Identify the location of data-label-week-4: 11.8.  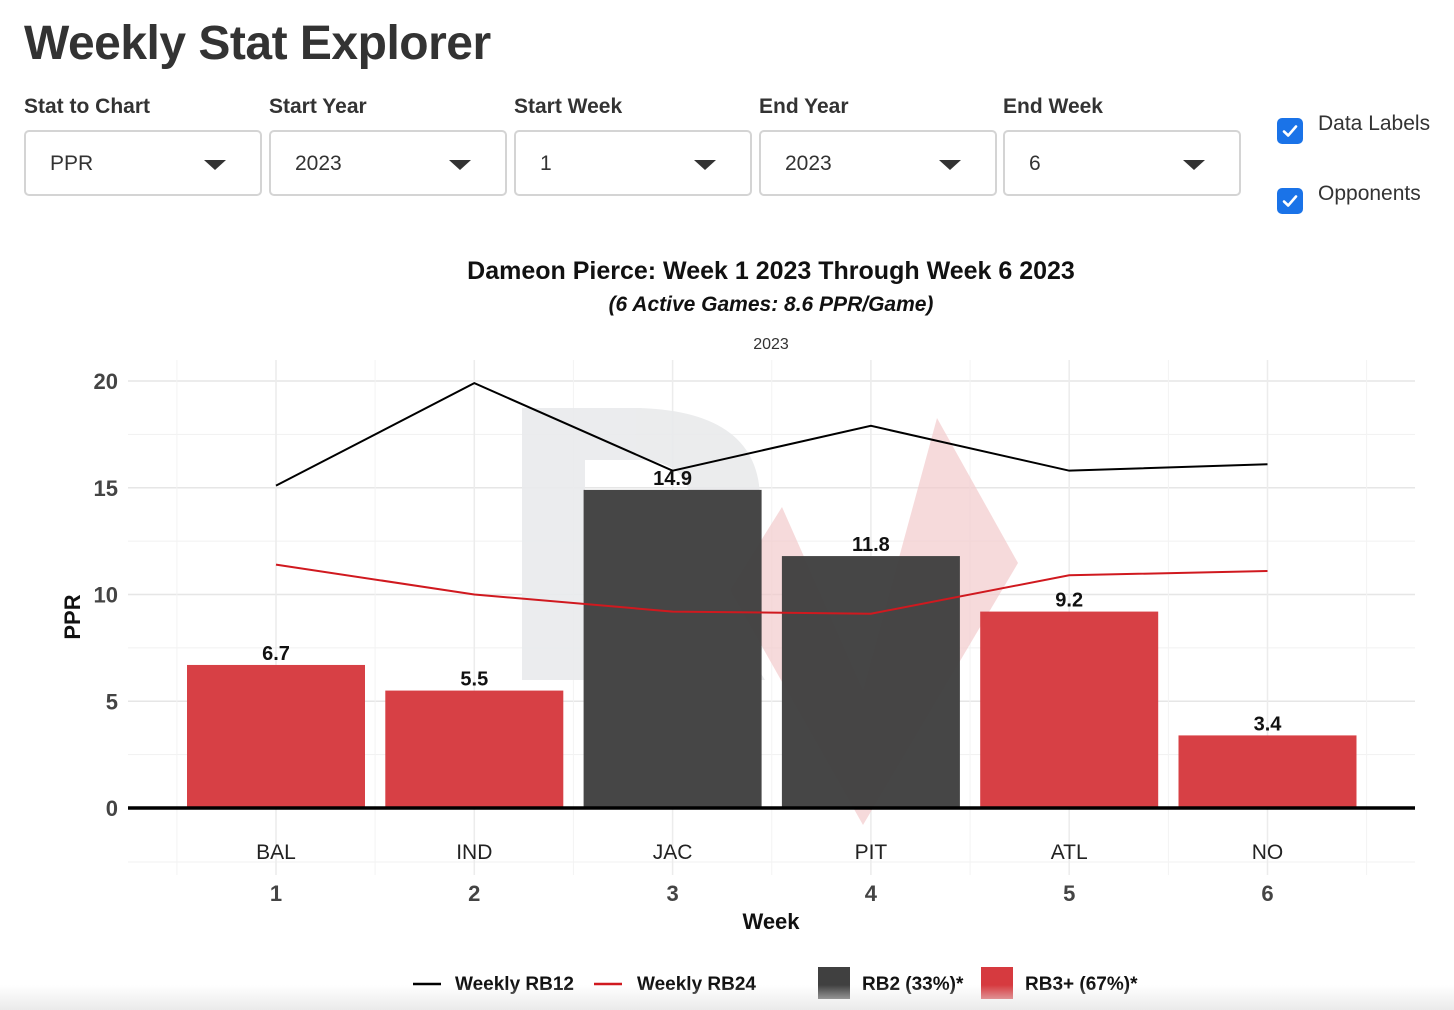
(871, 545).